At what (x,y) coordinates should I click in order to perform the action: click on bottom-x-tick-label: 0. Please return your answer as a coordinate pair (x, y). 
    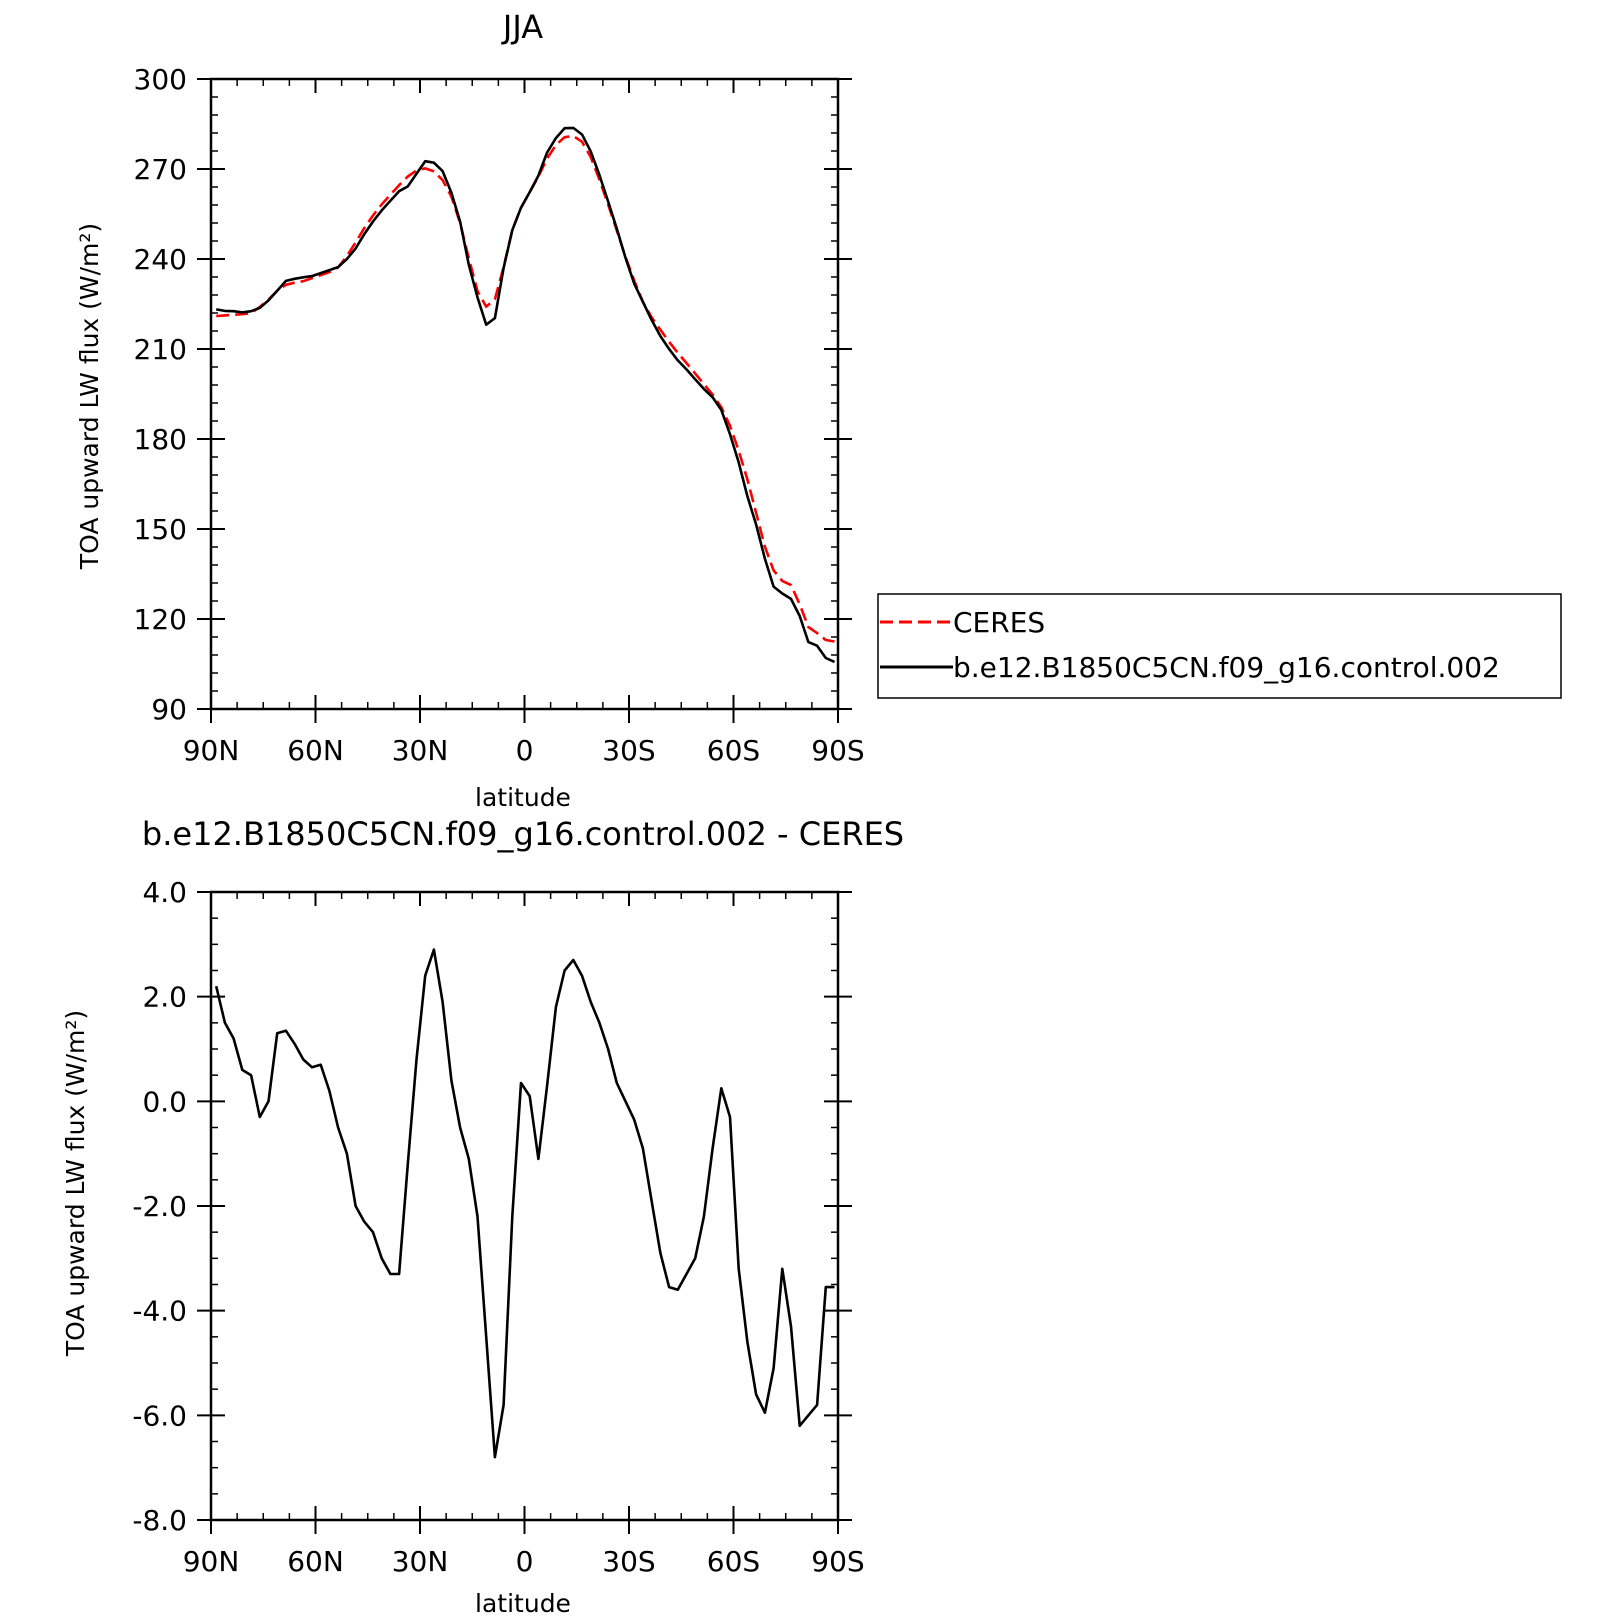
    Looking at the image, I should click on (525, 1561).